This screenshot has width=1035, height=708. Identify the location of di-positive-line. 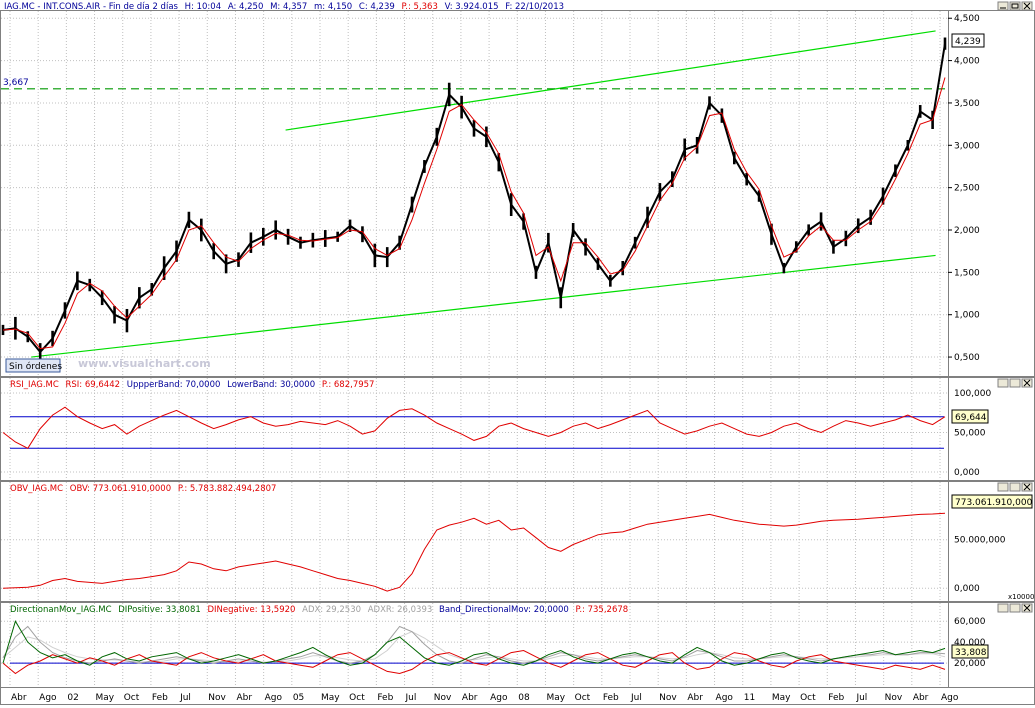
(474, 642).